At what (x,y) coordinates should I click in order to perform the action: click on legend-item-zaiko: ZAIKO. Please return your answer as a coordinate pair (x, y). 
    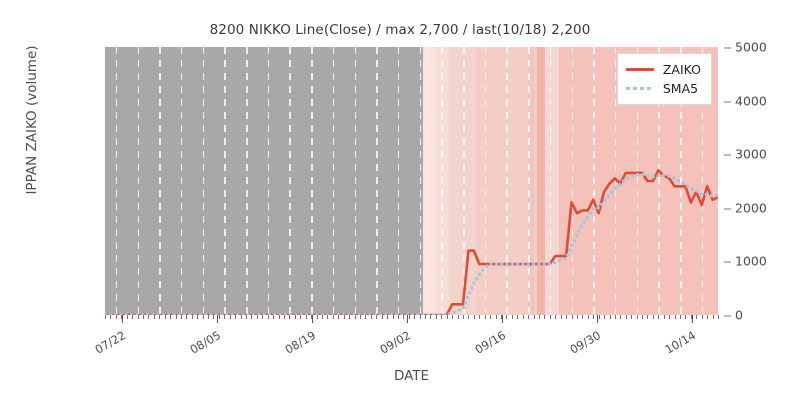
    Looking at the image, I should click on (663, 69).